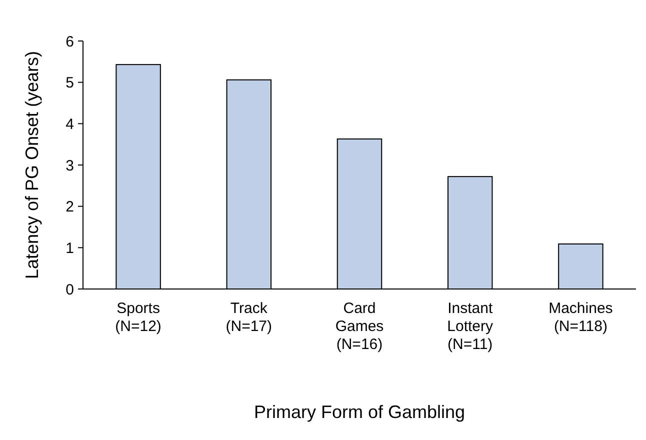  I want to click on x-tick-label: Machines (N=118), so click(580, 317).